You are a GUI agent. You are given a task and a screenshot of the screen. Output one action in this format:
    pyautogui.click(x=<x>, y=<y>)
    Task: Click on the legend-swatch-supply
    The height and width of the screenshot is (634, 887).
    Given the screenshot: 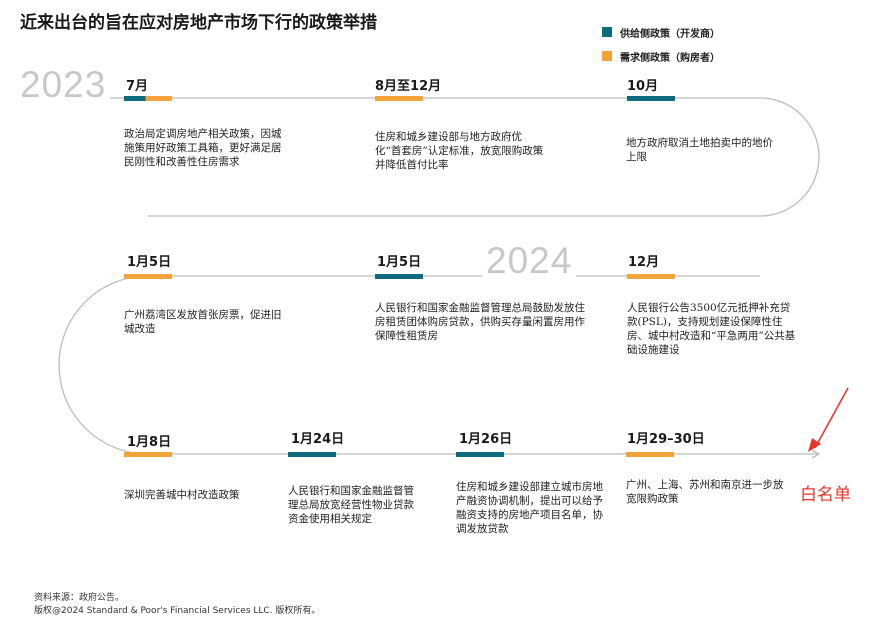 What is the action you would take?
    pyautogui.click(x=607, y=32)
    